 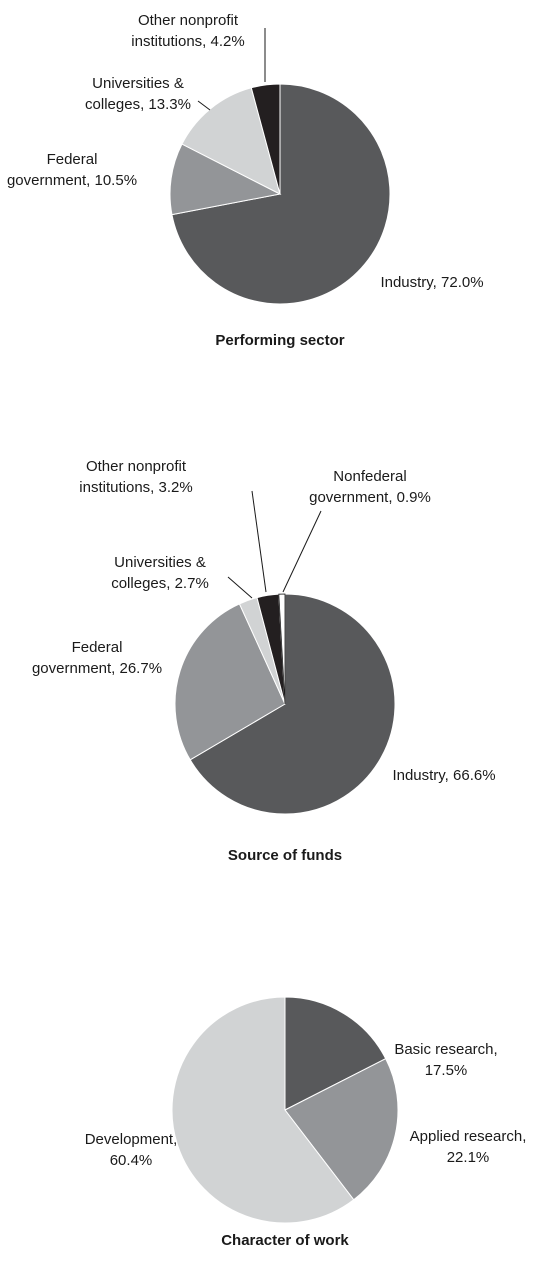 What do you see at coordinates (72, 170) in the screenshot?
I see `slice-label: Federal government, 10.5%` at bounding box center [72, 170].